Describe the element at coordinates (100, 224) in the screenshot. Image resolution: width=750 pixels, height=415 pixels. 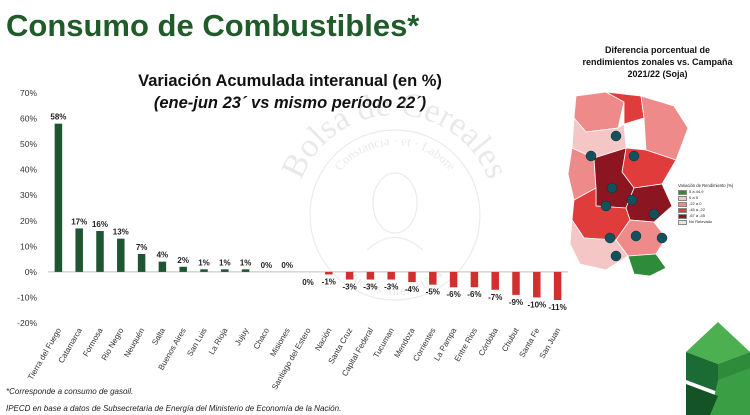
I see `data-label: 16%` at that location.